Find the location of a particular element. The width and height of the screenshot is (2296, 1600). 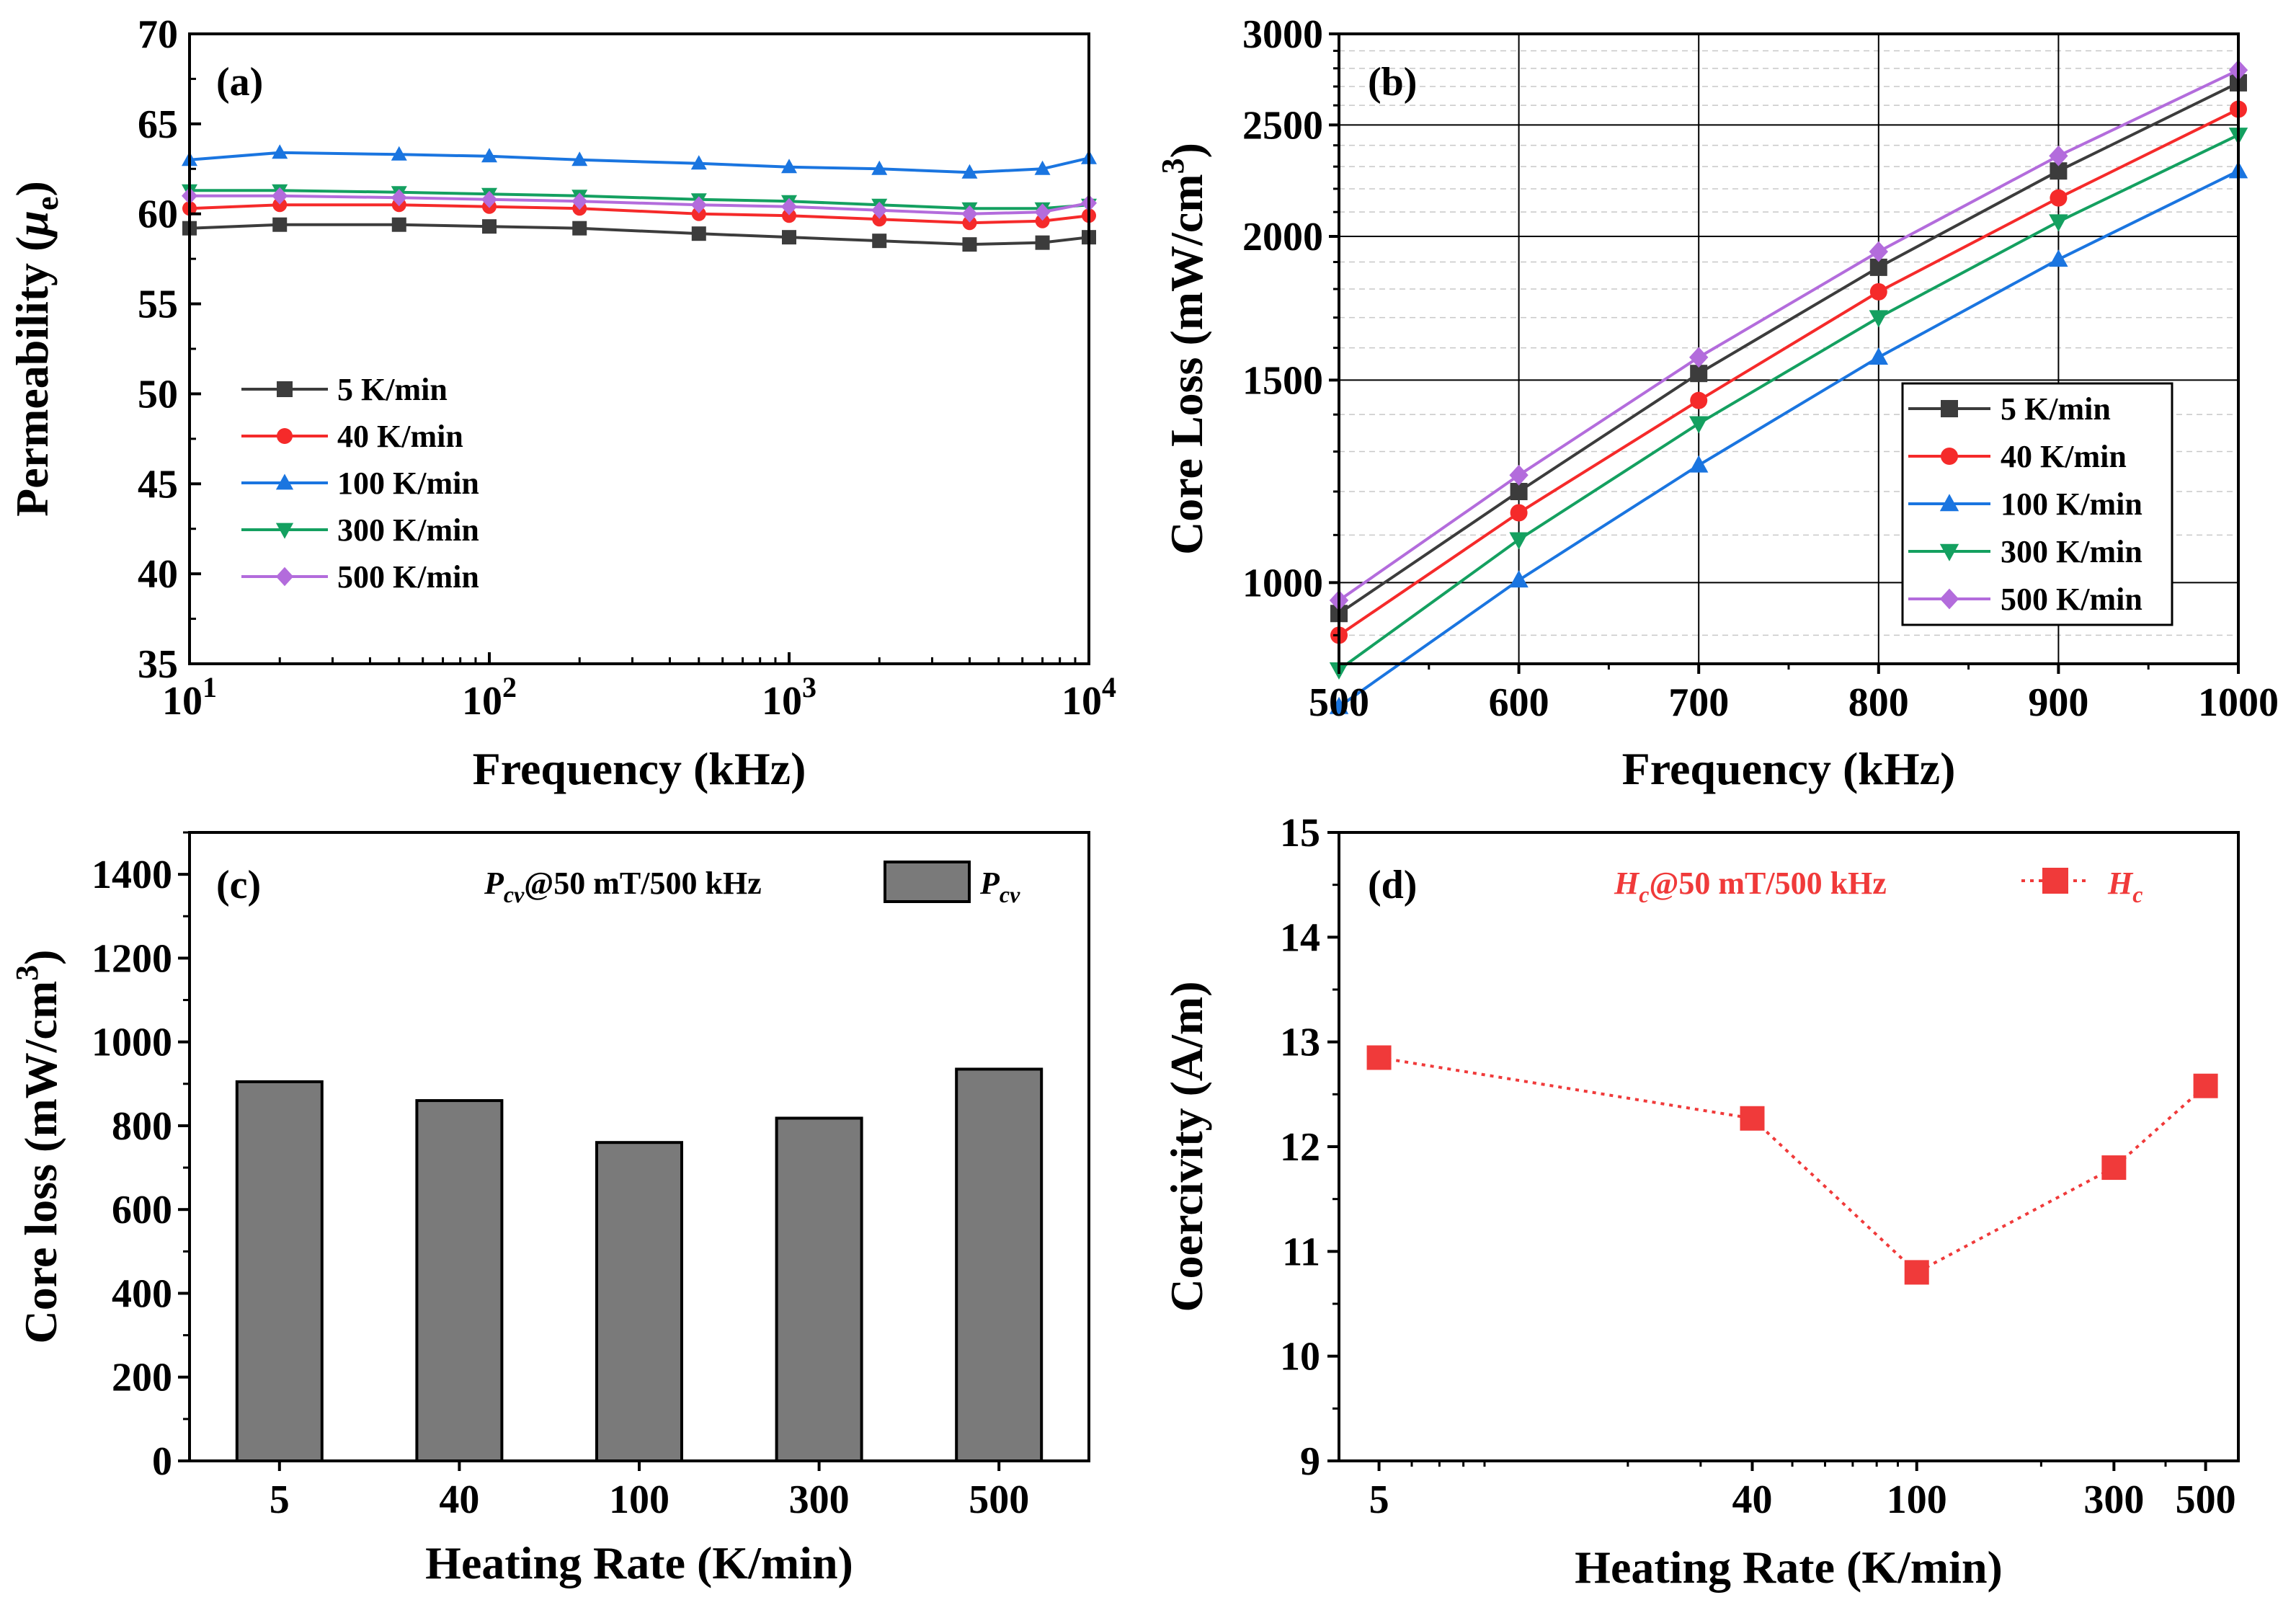

c-xtick-label-3: 300 is located at coordinates (819, 1499).